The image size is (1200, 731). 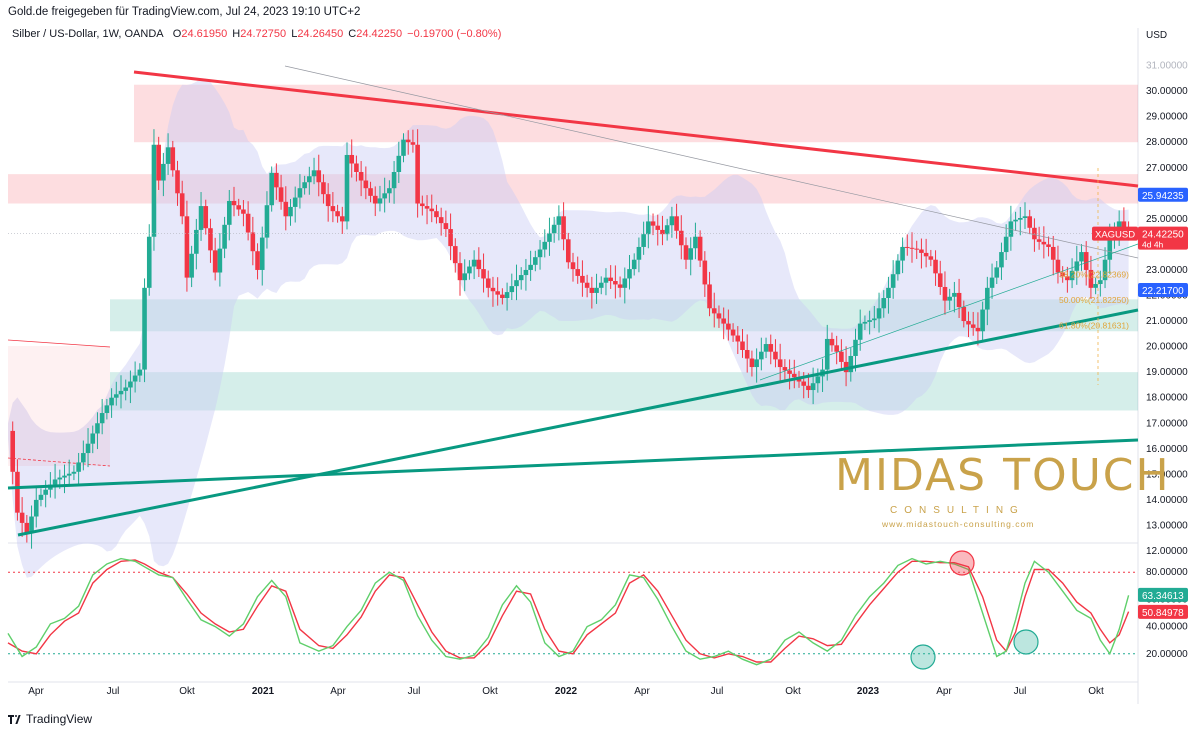 I want to click on price-tick-label: 16.00000, so click(x=1167, y=449).